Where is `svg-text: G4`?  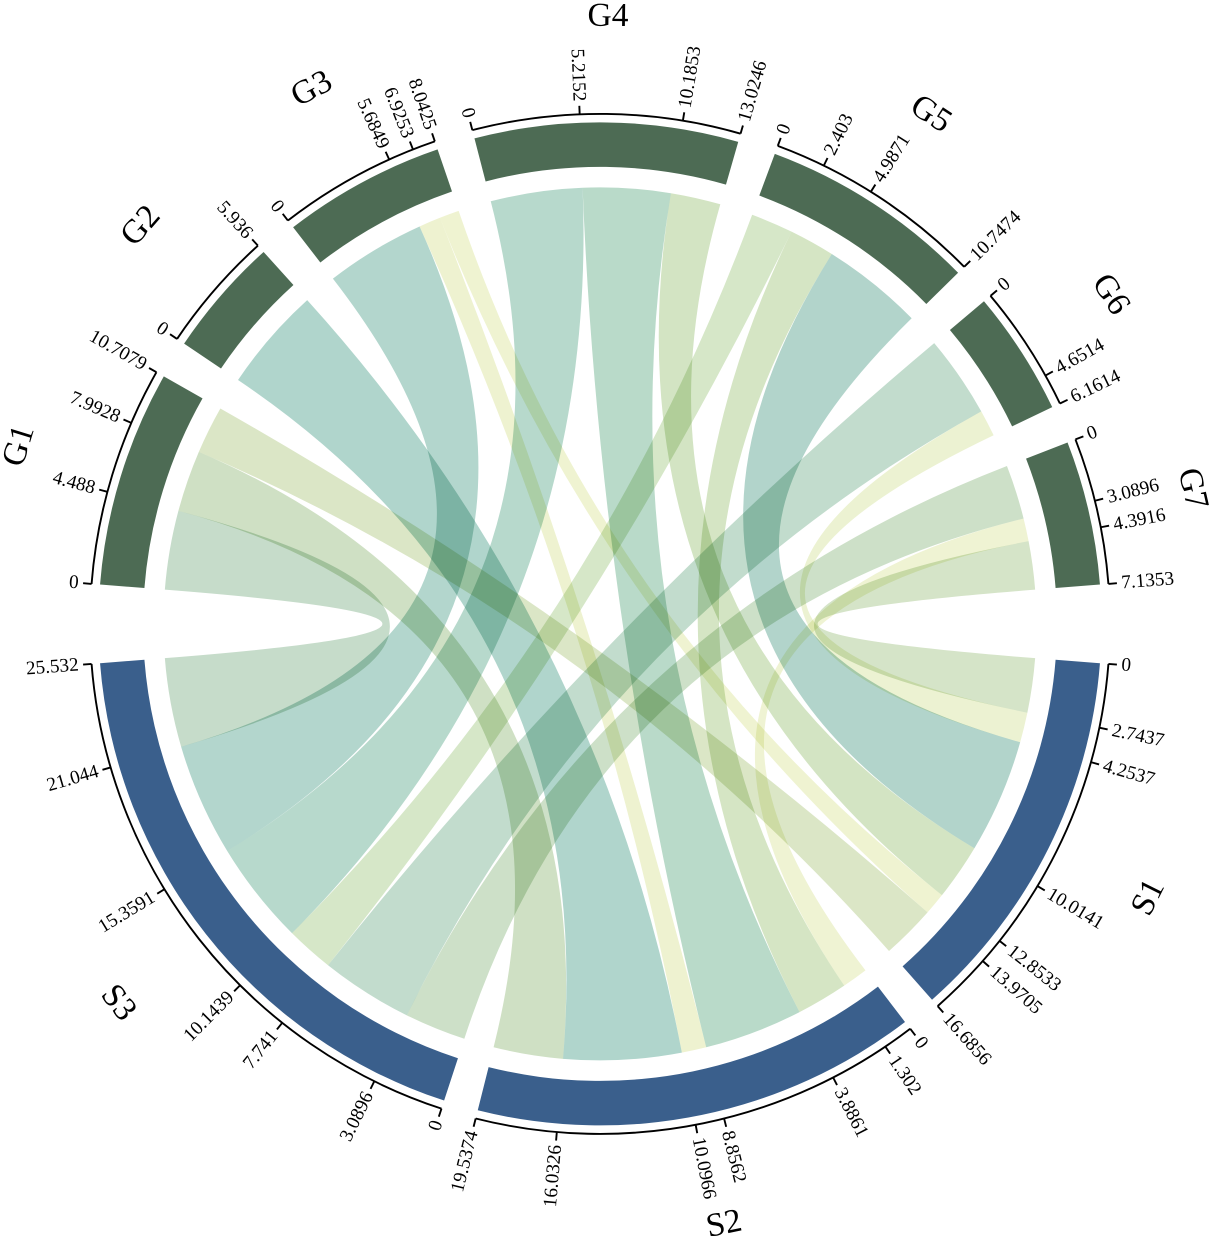 svg-text: G4 is located at coordinates (608, 17).